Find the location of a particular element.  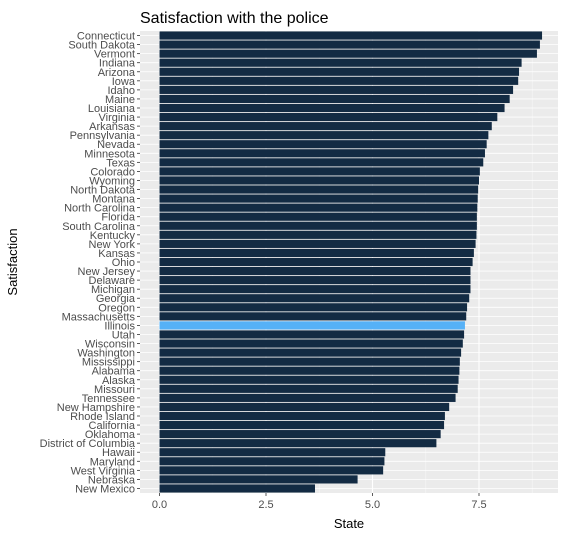

y-axis-title: Satisfaction is located at coordinates (12, 261).